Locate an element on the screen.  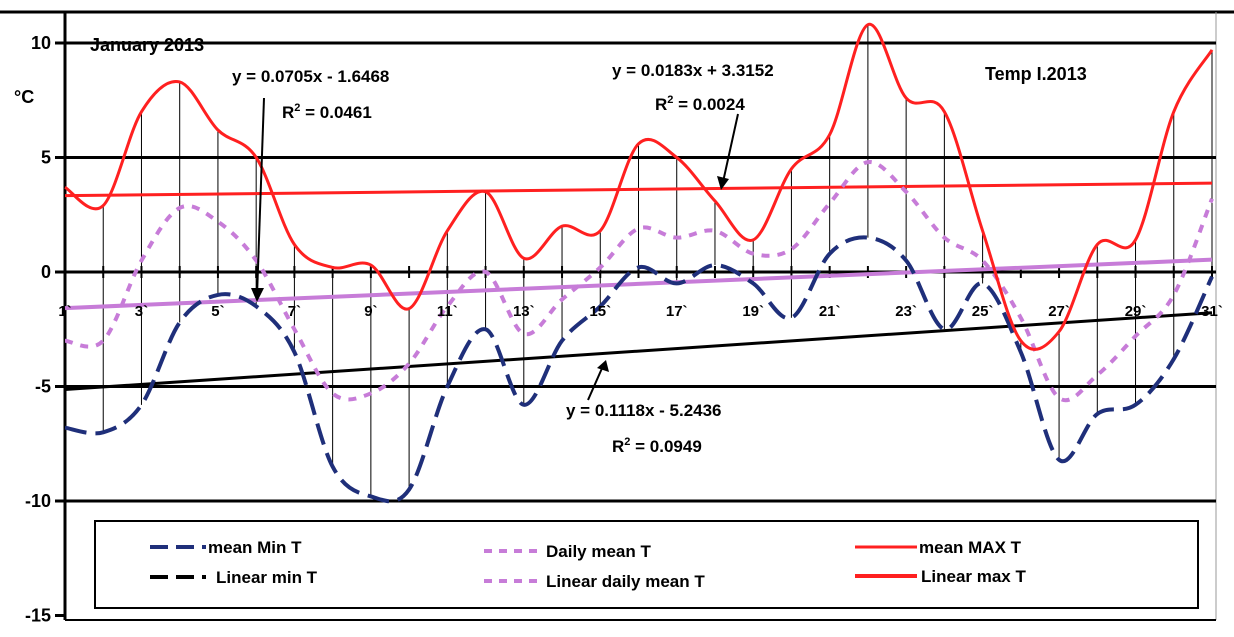
y-tick-label: -10 is located at coordinates (38, 501).